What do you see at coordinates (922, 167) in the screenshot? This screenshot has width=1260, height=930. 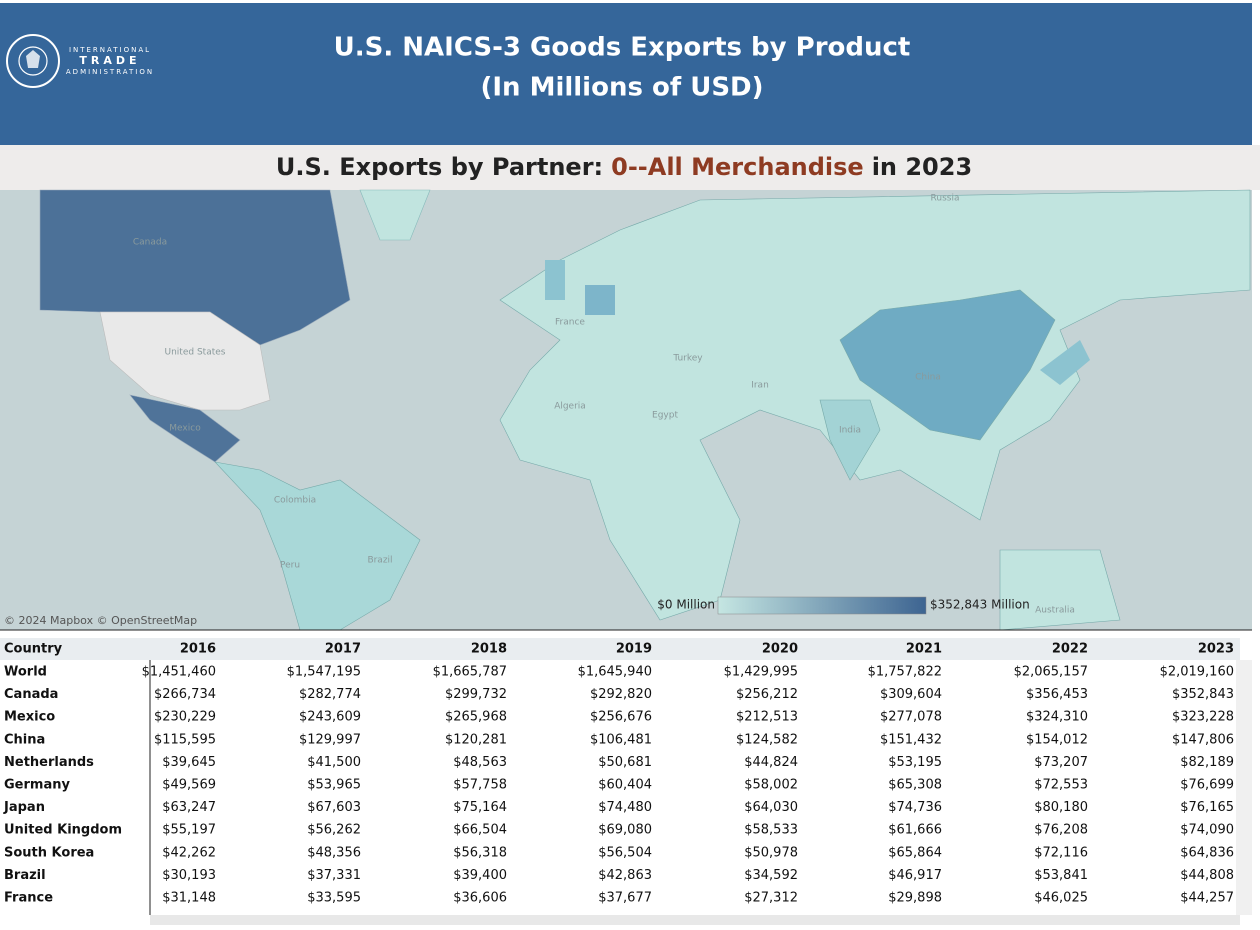 I see `subtitle-suffix: in 2023` at bounding box center [922, 167].